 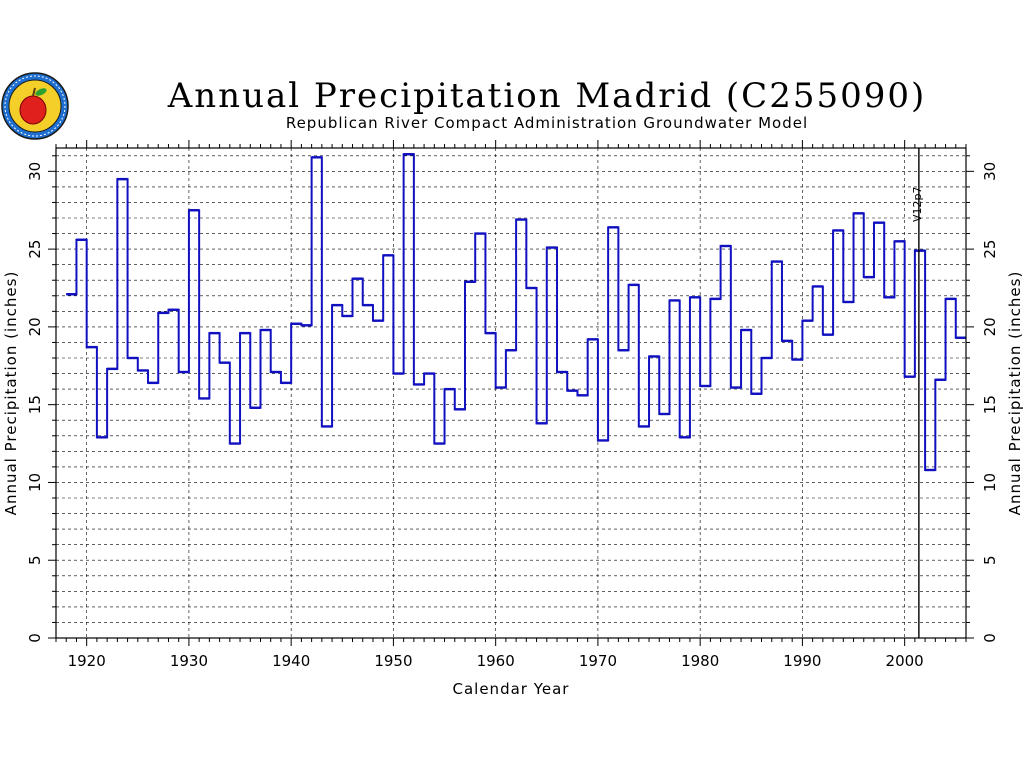 I want to click on chart-title: Annual Precipitation Madrid (C255090), so click(x=547, y=96).